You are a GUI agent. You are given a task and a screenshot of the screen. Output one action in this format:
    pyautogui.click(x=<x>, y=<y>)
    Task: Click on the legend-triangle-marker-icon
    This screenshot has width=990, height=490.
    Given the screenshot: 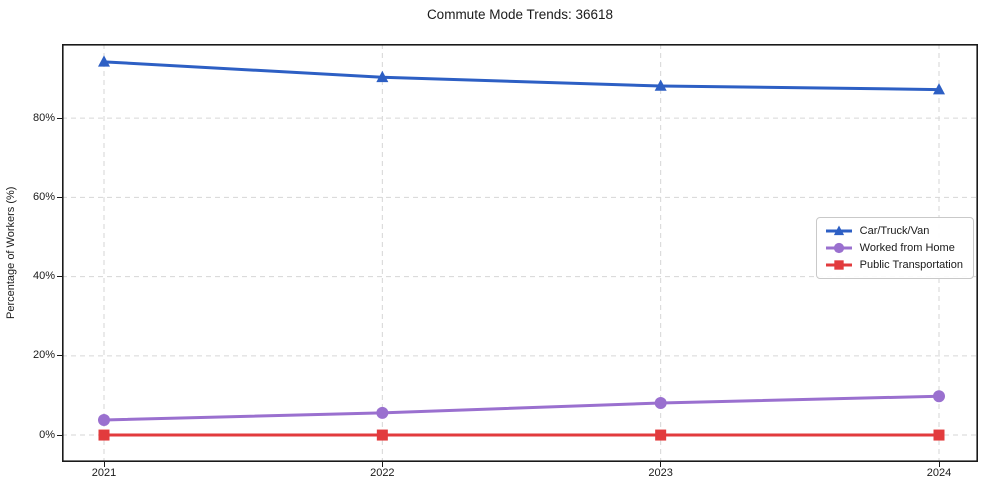 What is the action you would take?
    pyautogui.click(x=838, y=230)
    